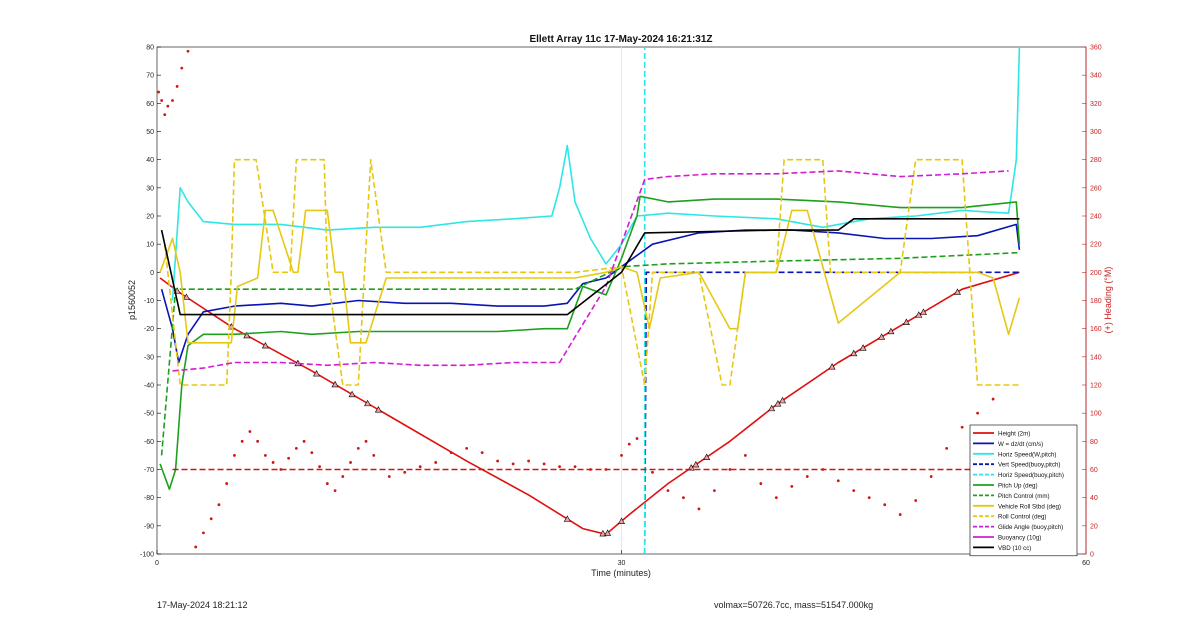  Describe the element at coordinates (149, 357) in the screenshot. I see `y-tick-label: -30` at that location.